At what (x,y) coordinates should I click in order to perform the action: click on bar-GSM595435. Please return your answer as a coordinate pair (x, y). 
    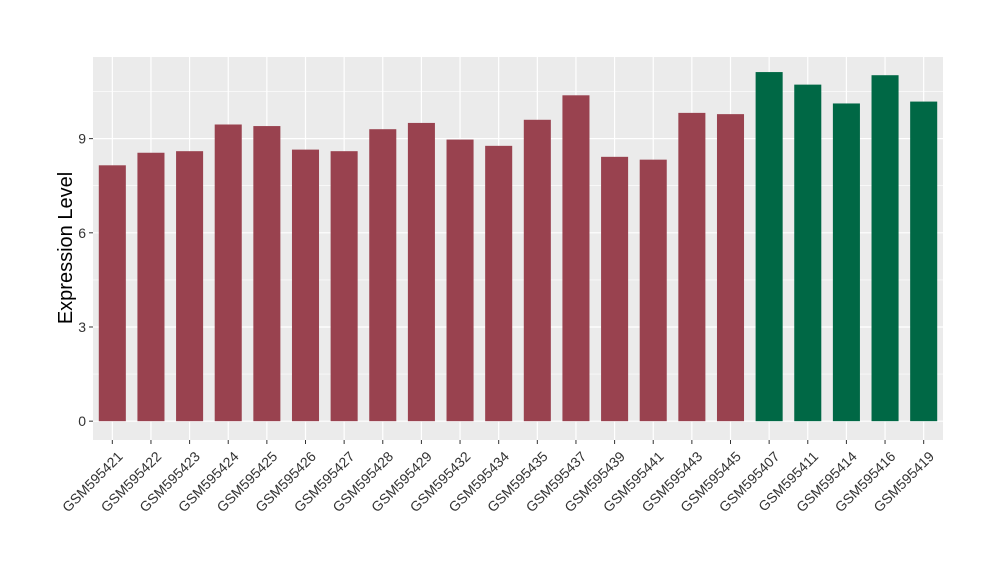
    Looking at the image, I should click on (537, 270).